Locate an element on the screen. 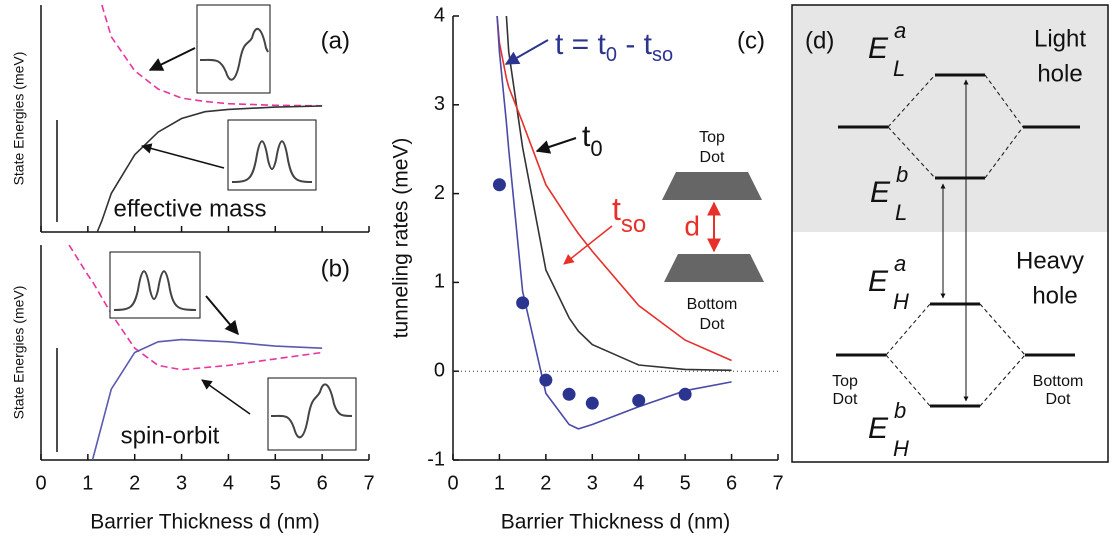 The height and width of the screenshot is (550, 1115). formula-part: - t is located at coordinates (635, 44).